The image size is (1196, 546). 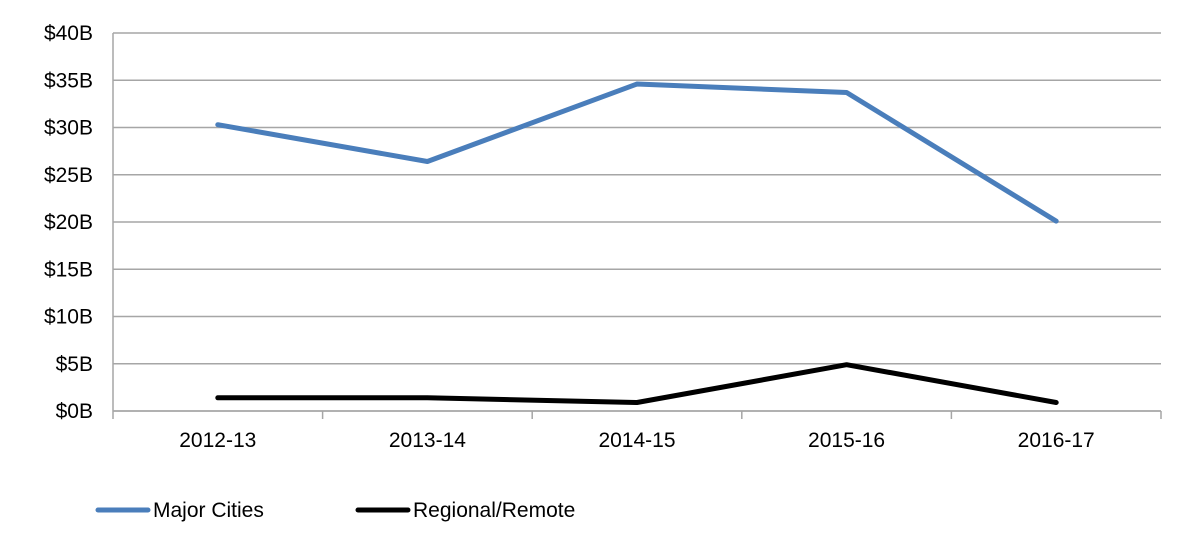 I want to click on y-tick-label: $20B, so click(x=68, y=222).